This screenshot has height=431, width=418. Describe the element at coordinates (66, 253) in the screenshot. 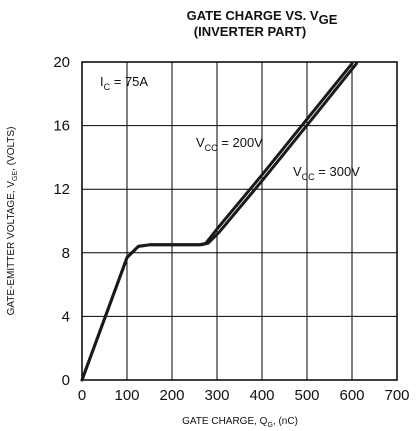

I see `y-tick-label-8: 8` at that location.